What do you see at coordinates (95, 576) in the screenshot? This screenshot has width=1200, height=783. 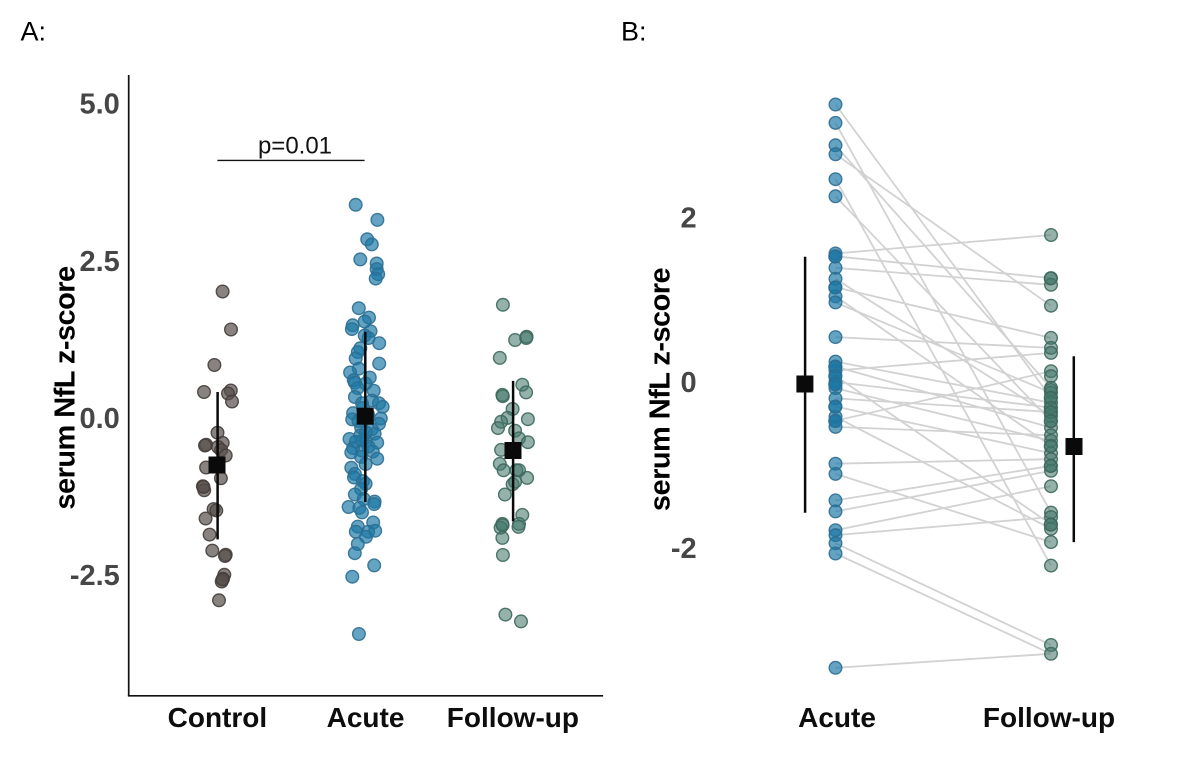 I see `svg-text: -2.5` at bounding box center [95, 576].